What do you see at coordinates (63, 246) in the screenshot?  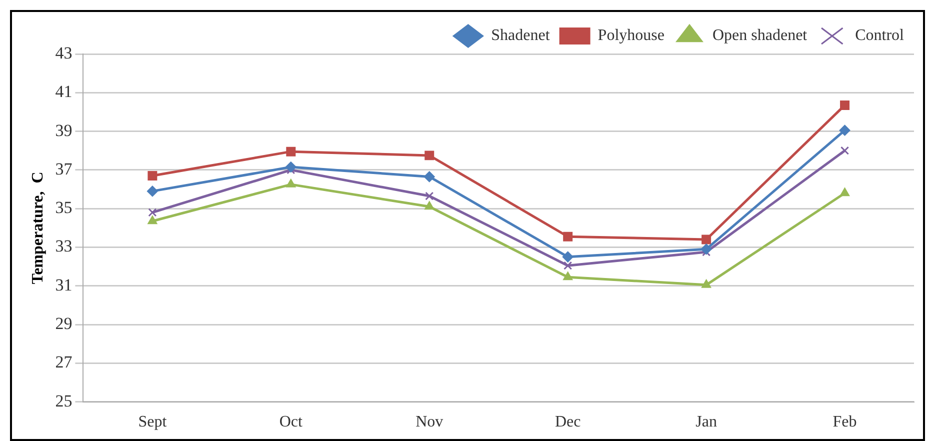 I see `y-tick-label: 33` at bounding box center [63, 246].